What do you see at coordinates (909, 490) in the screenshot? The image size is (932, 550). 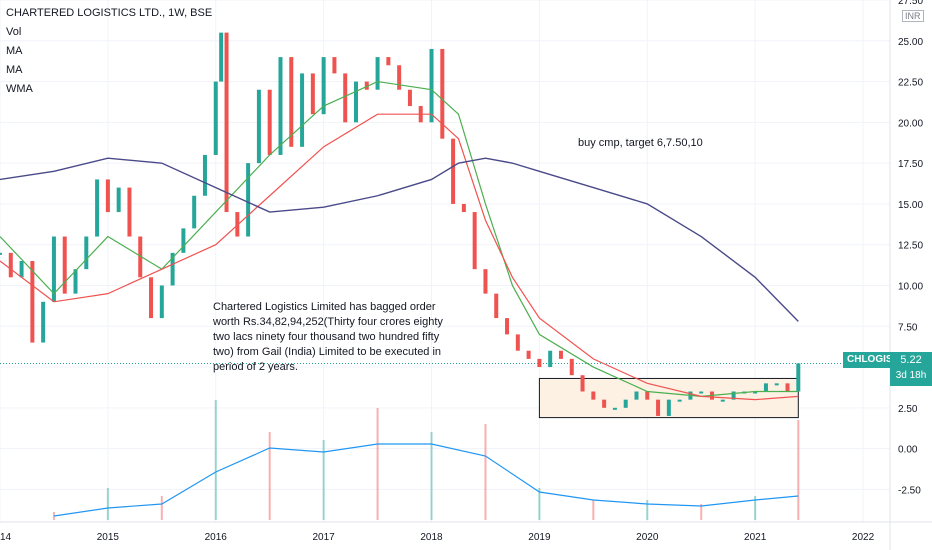 I see `y-tick-label: -2.50` at bounding box center [909, 490].